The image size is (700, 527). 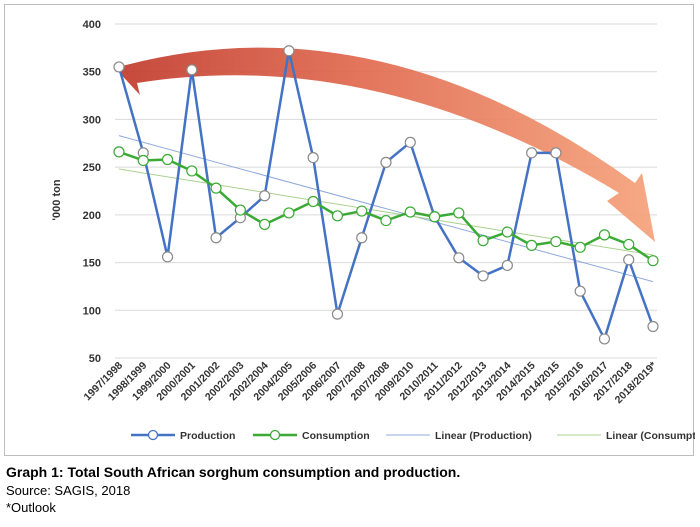 I want to click on legend-production-label: Production, so click(x=207, y=436).